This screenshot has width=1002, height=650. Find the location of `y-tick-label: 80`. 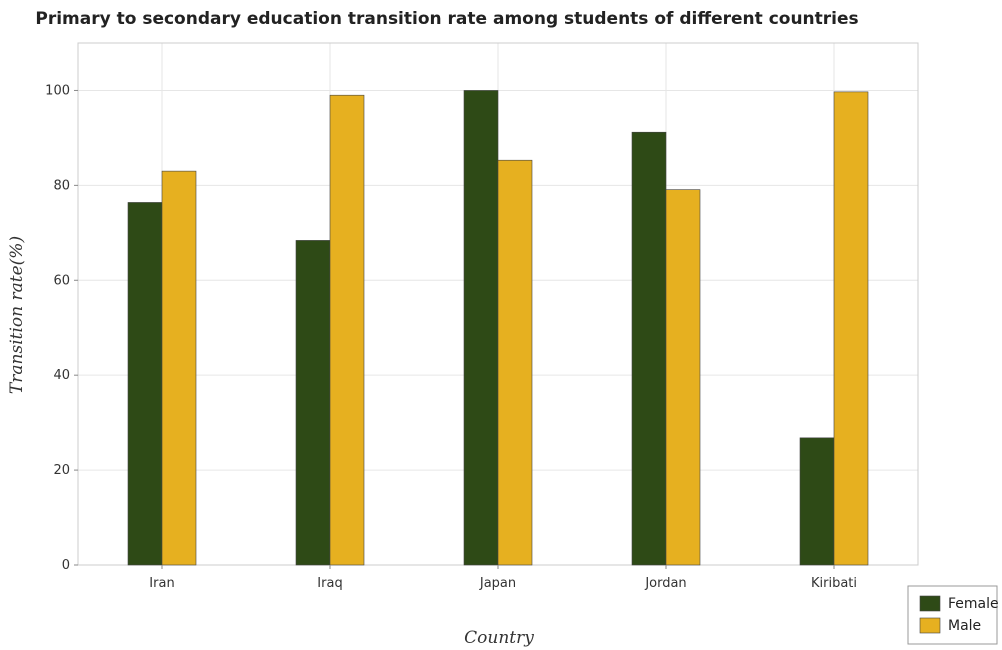

y-tick-label: 80 is located at coordinates (61, 185).